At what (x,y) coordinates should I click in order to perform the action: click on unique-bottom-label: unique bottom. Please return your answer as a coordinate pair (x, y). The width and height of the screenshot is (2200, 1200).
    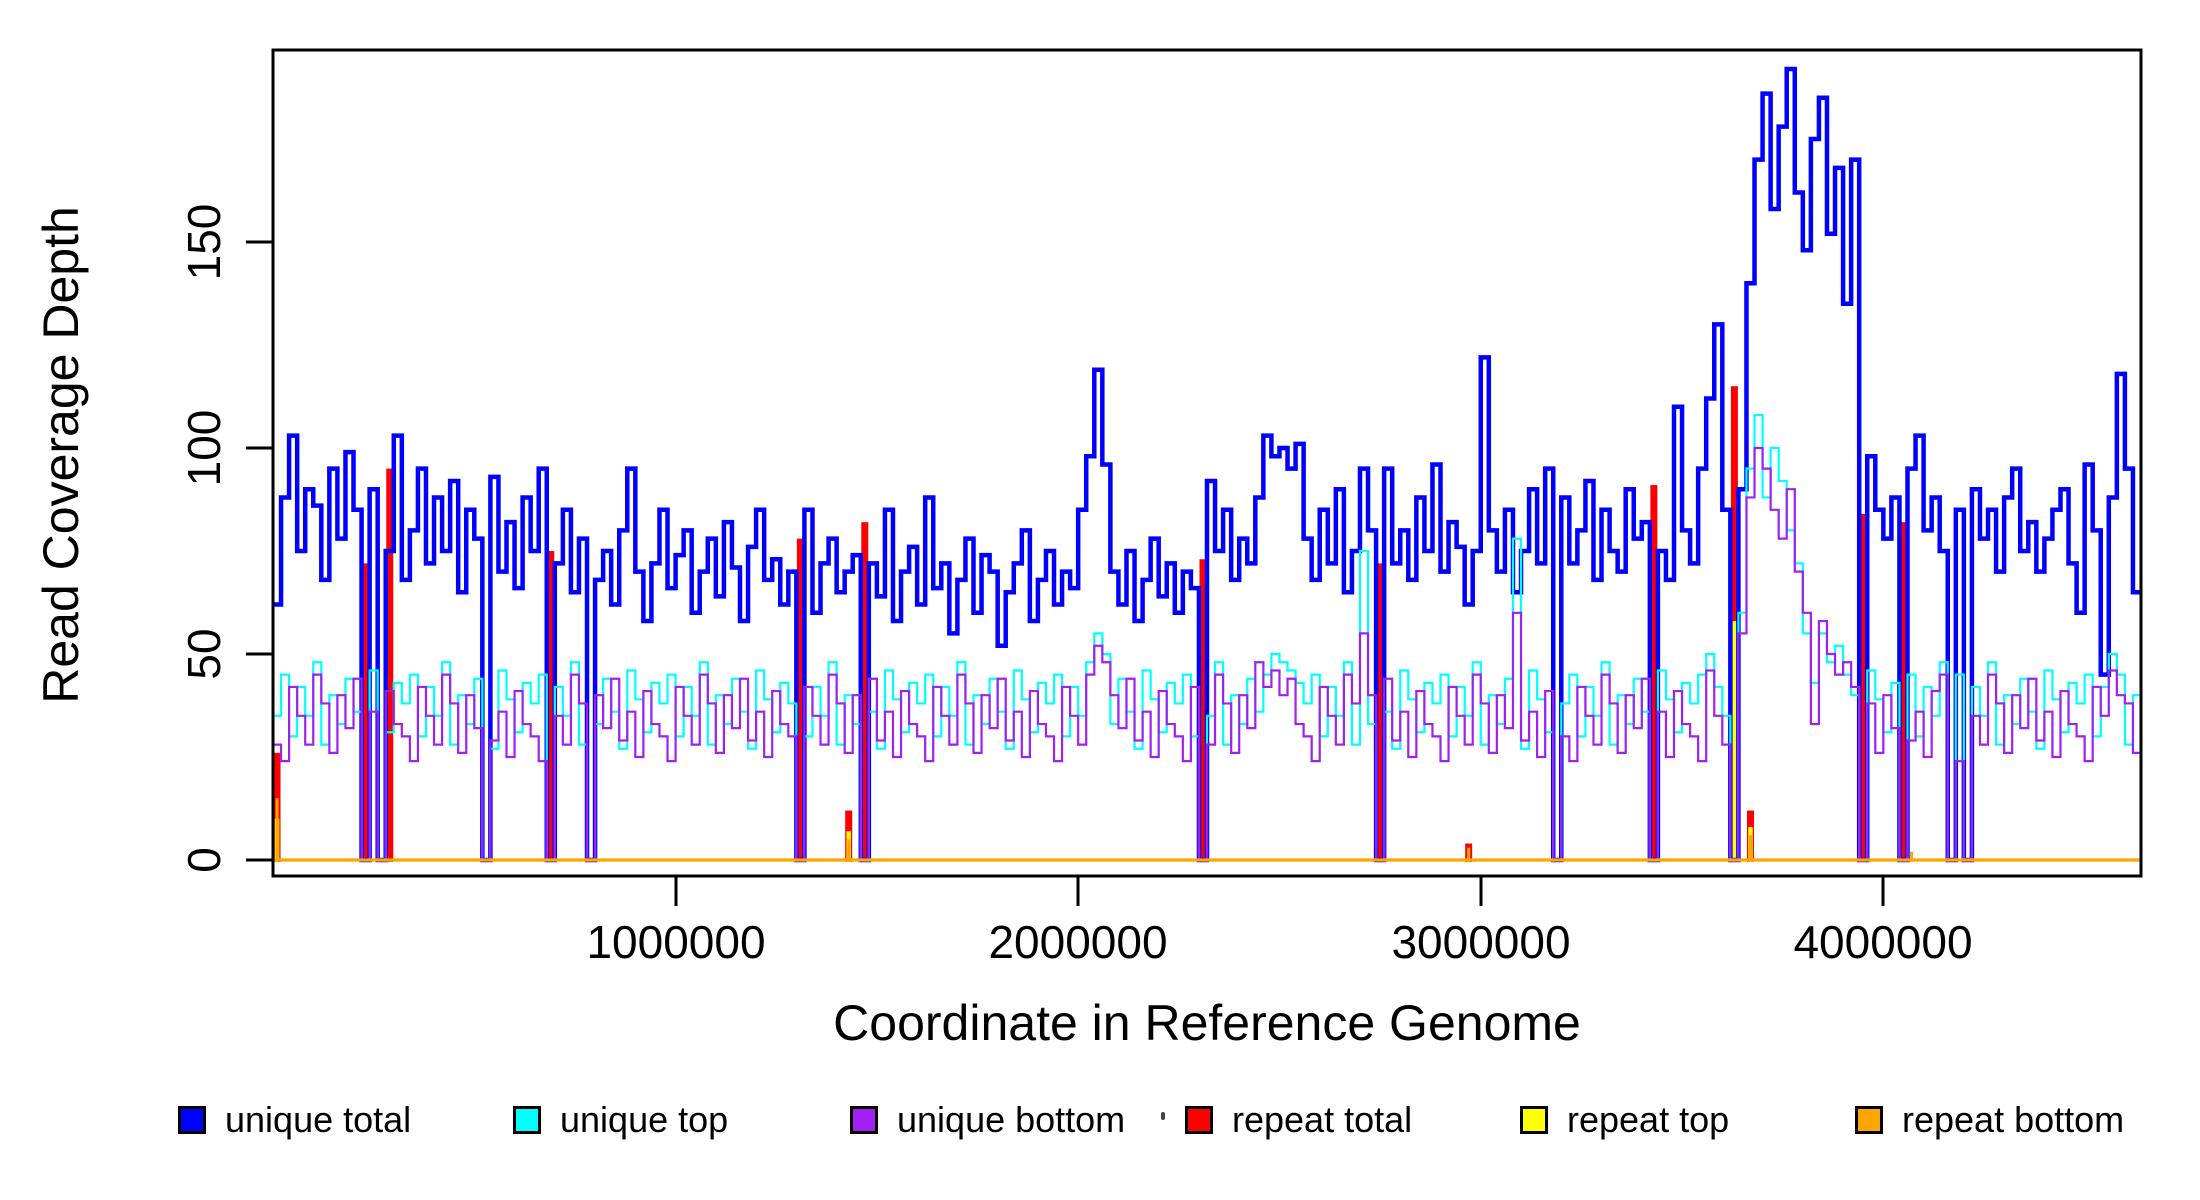
    Looking at the image, I should click on (1011, 1119).